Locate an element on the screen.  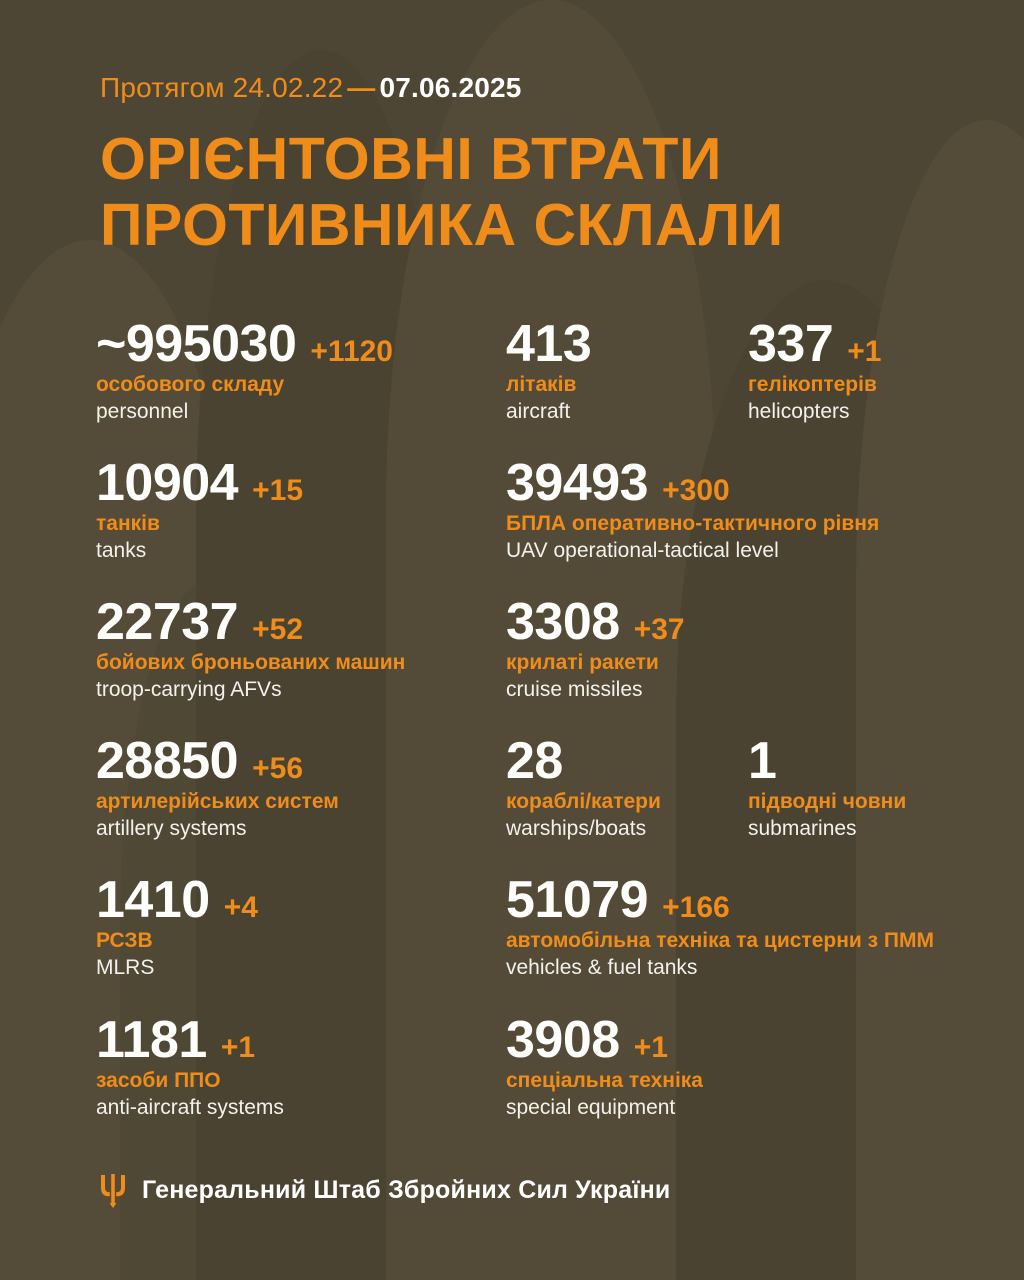
stat-label-en: warships/boats is located at coordinates (576, 829).